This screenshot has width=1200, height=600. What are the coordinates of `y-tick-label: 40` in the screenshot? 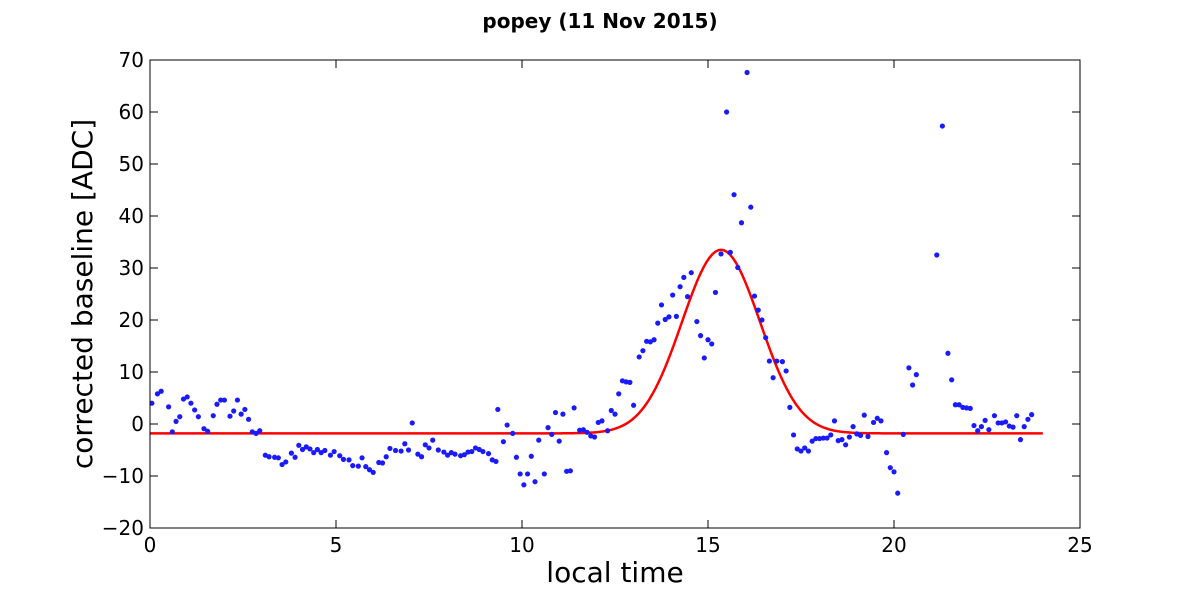 It's located at (131, 216).